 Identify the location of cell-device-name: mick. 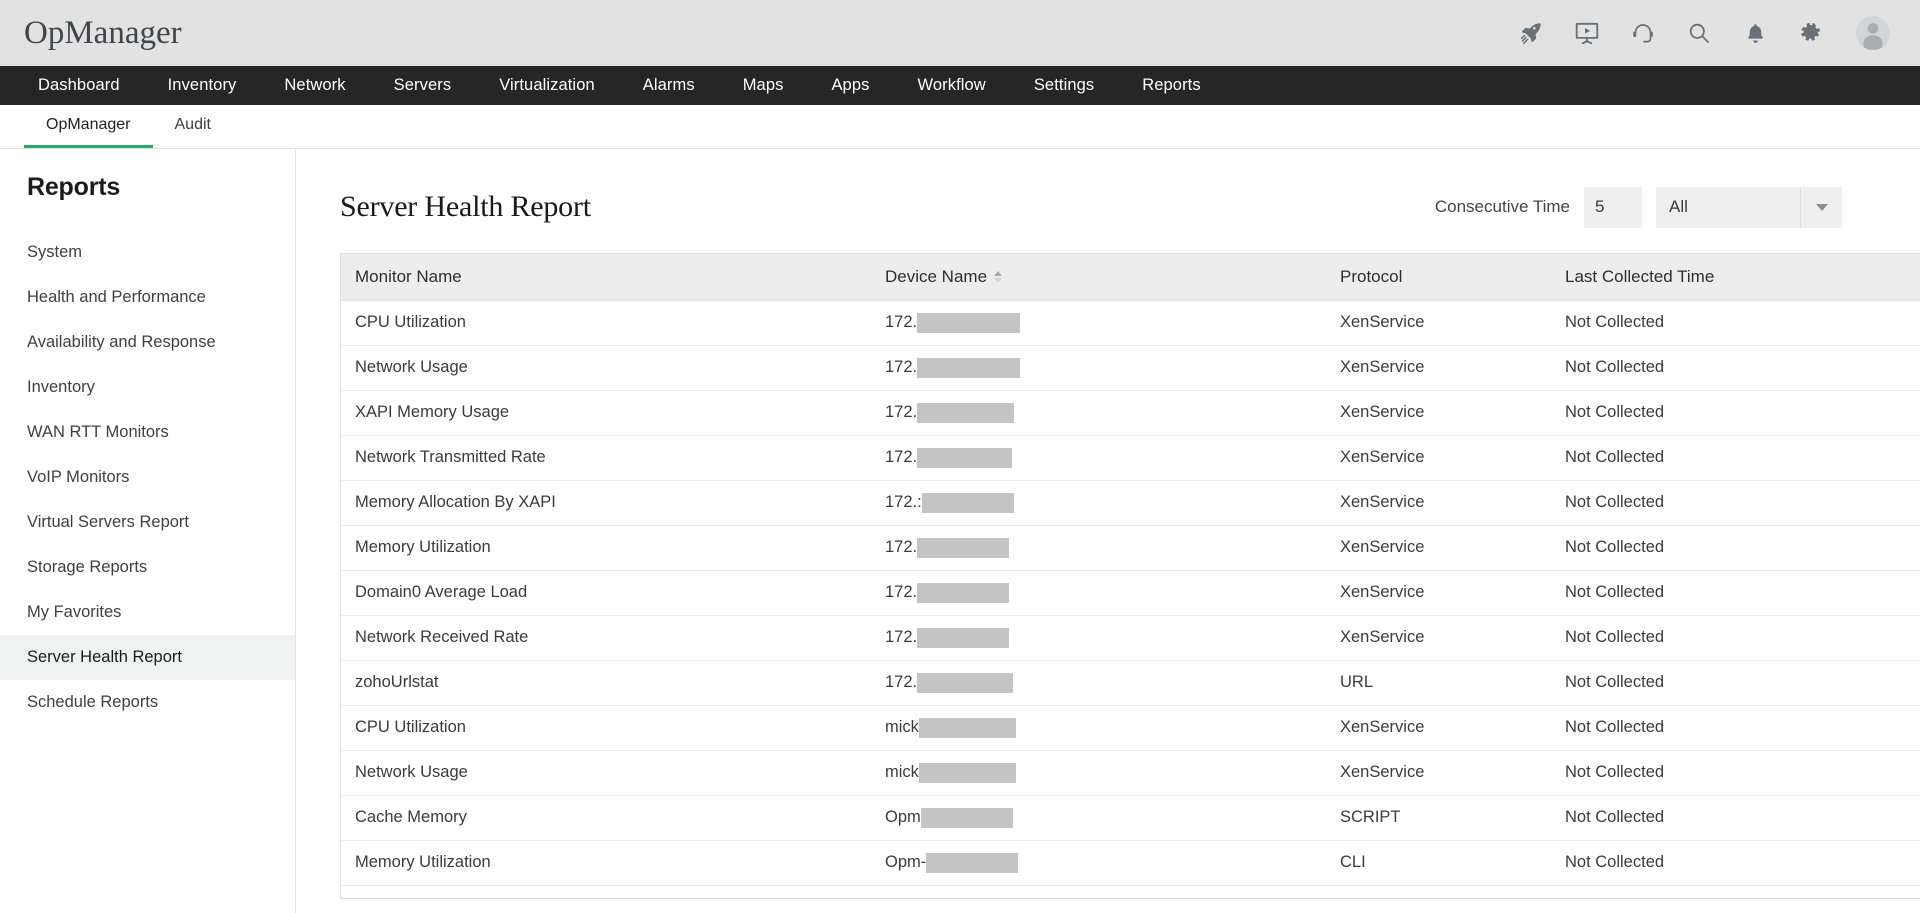
(1098, 728).